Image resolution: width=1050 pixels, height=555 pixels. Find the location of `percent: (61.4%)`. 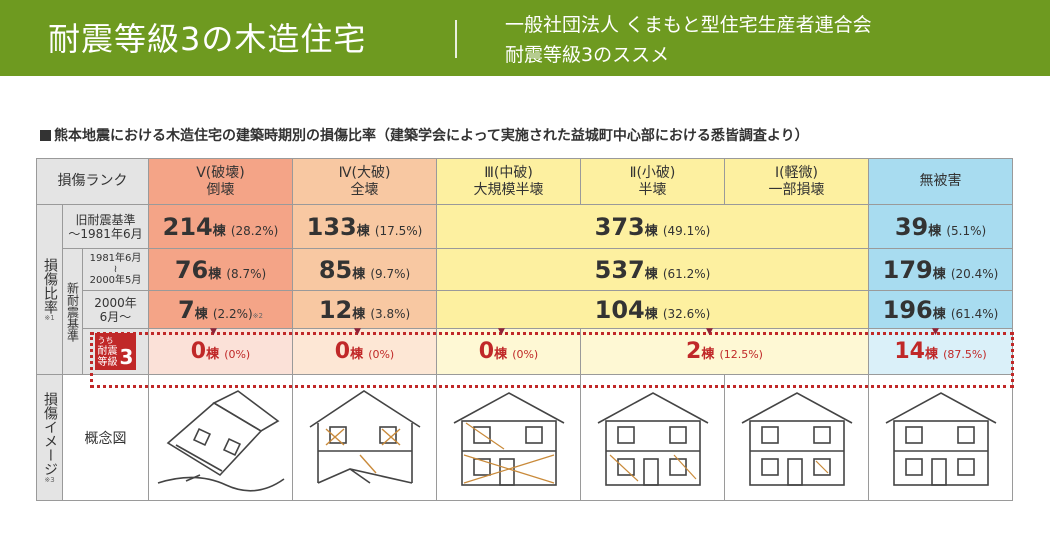

percent: (61.4%) is located at coordinates (974, 313).